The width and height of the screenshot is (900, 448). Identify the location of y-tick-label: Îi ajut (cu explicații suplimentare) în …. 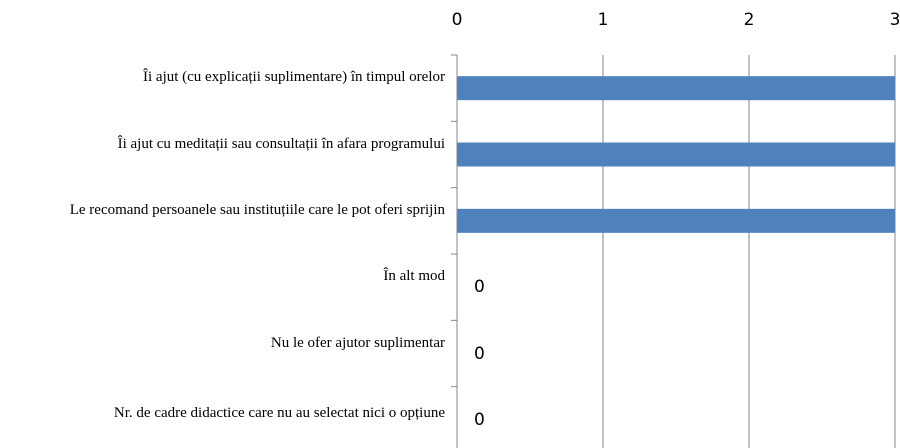
(294, 77).